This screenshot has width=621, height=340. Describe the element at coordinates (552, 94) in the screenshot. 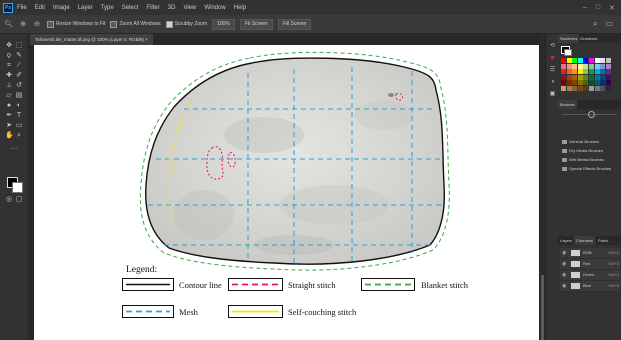

I see `libraries-panel-icon: ▣` at that location.